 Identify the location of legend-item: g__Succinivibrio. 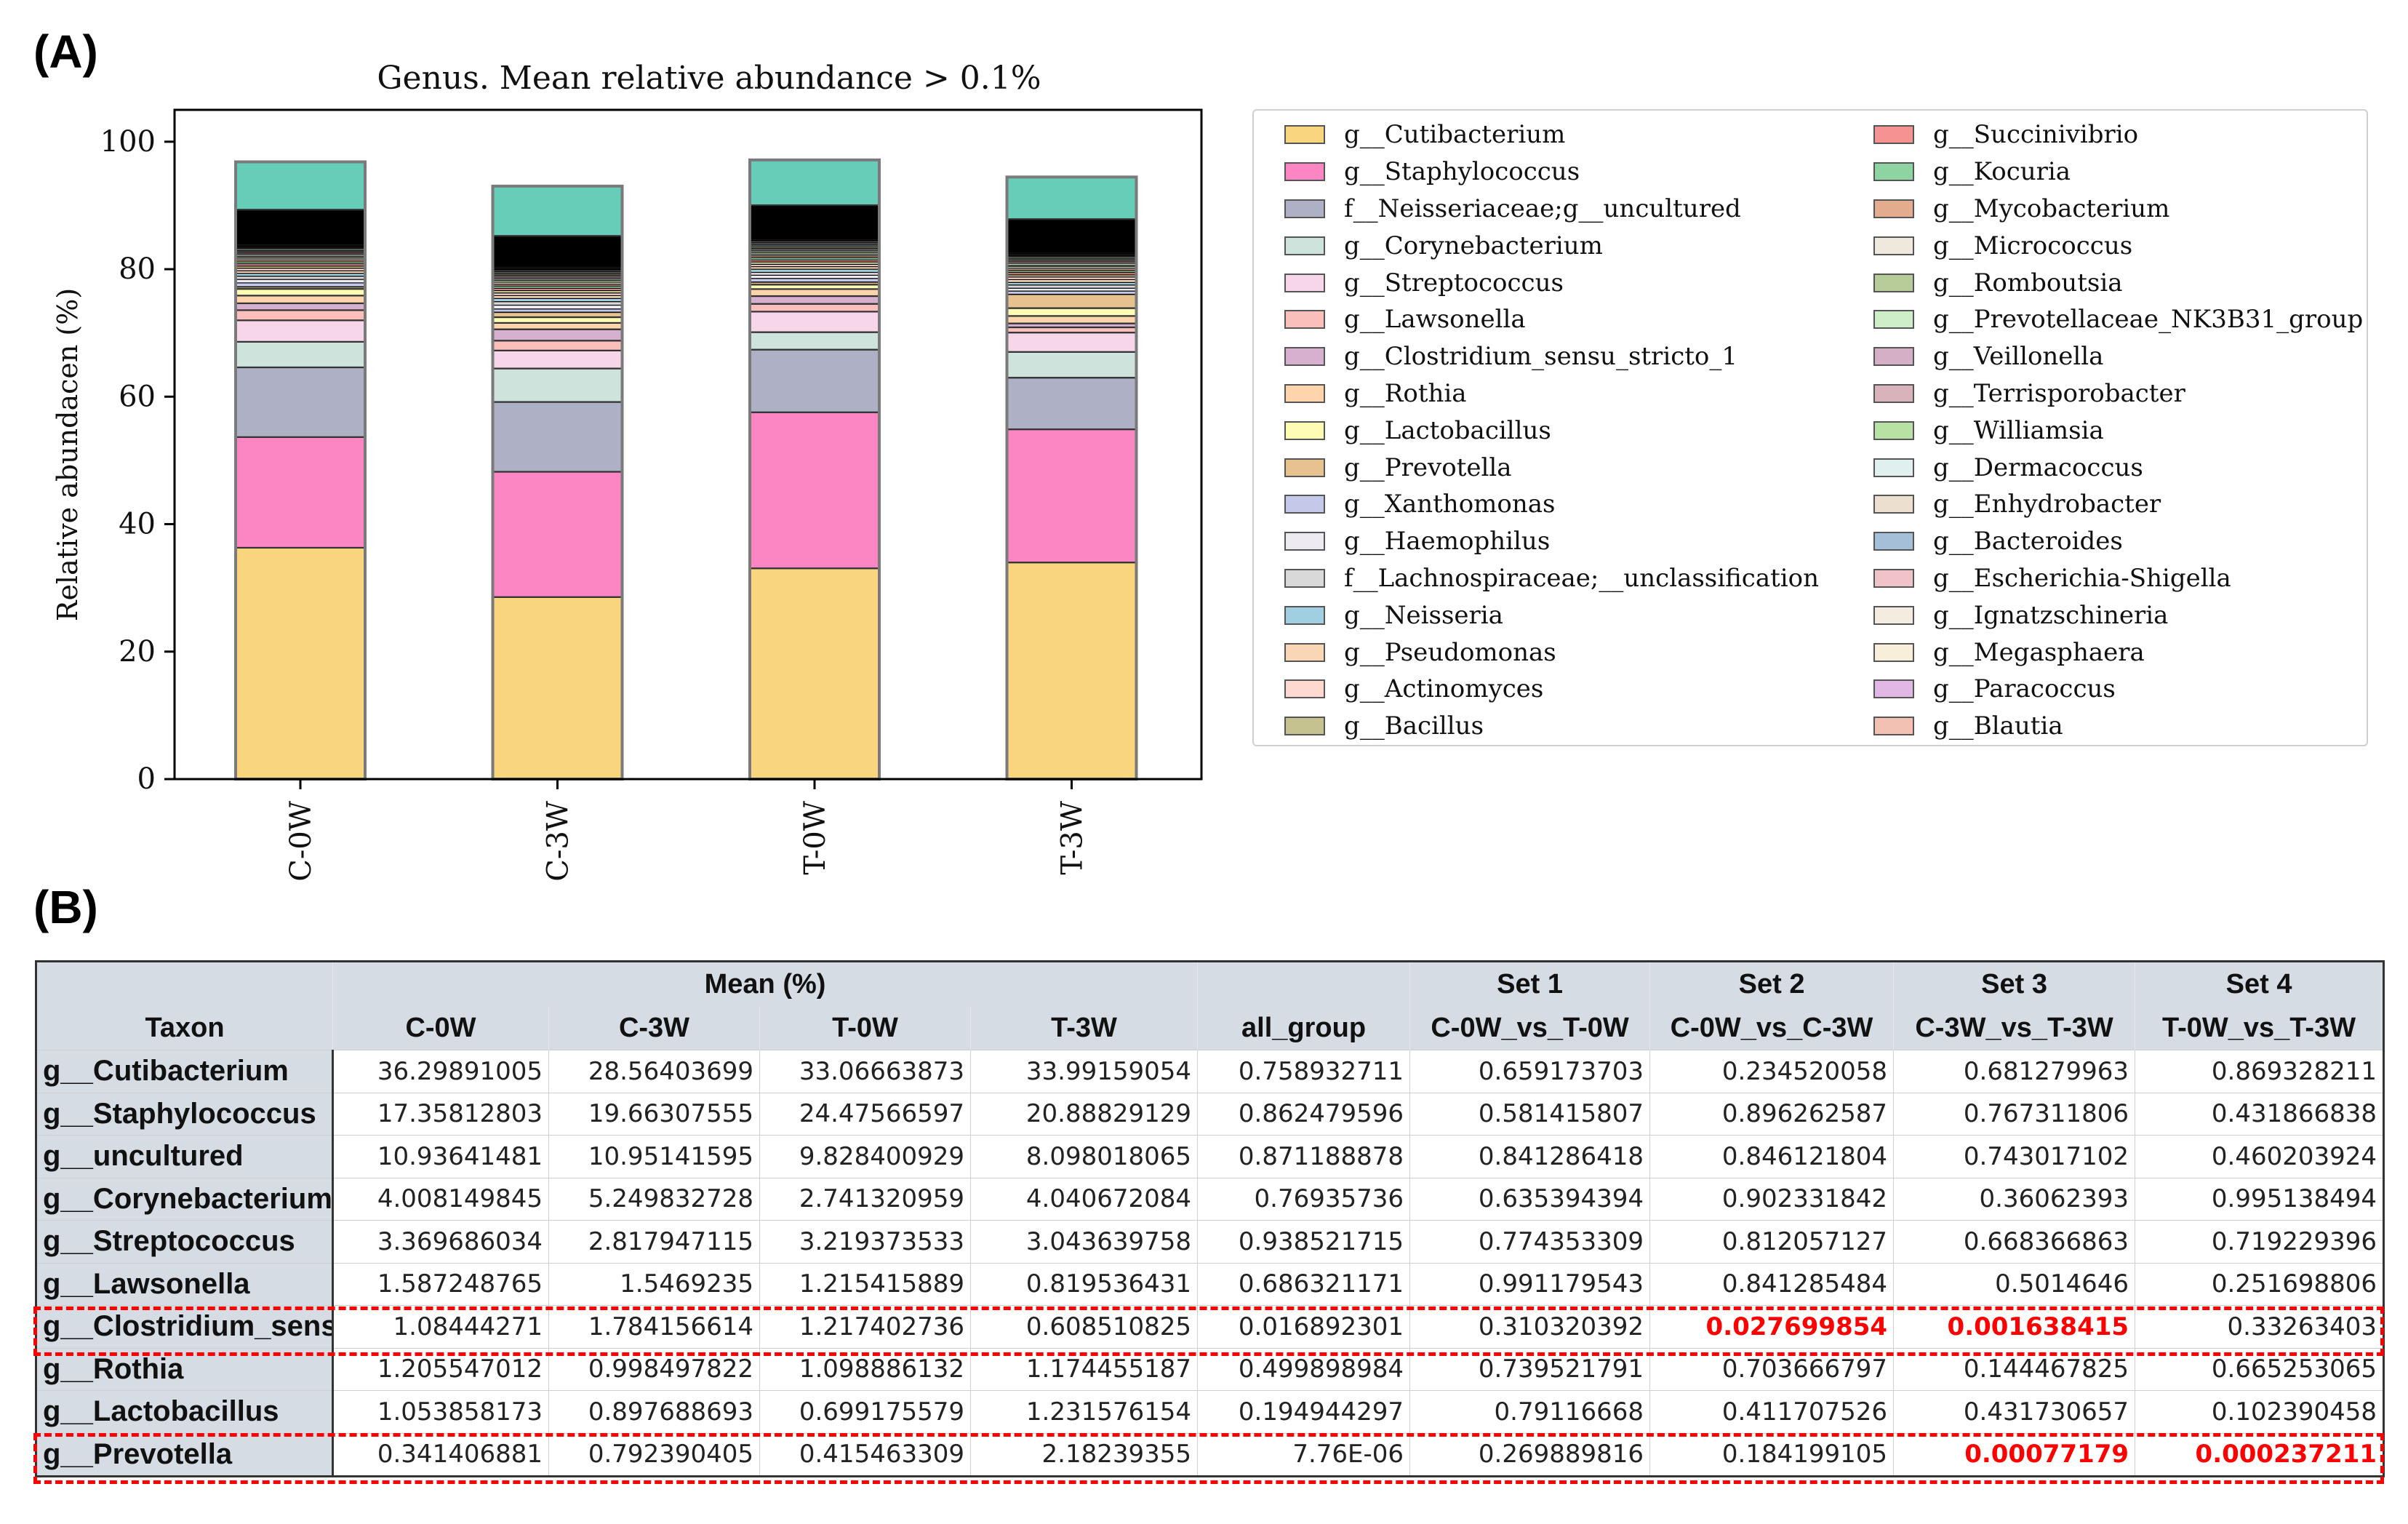
(2118, 134).